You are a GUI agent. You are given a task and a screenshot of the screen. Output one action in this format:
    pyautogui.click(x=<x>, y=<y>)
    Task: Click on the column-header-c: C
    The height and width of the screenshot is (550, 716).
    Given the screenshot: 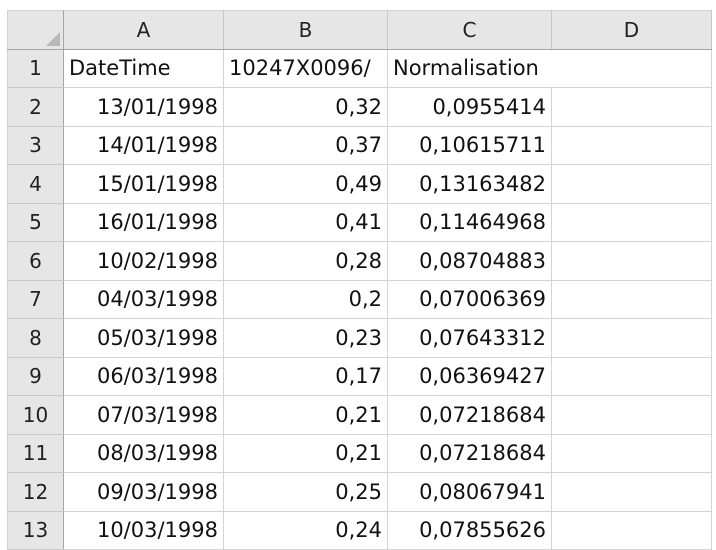 What is the action you would take?
    pyautogui.click(x=469, y=30)
    